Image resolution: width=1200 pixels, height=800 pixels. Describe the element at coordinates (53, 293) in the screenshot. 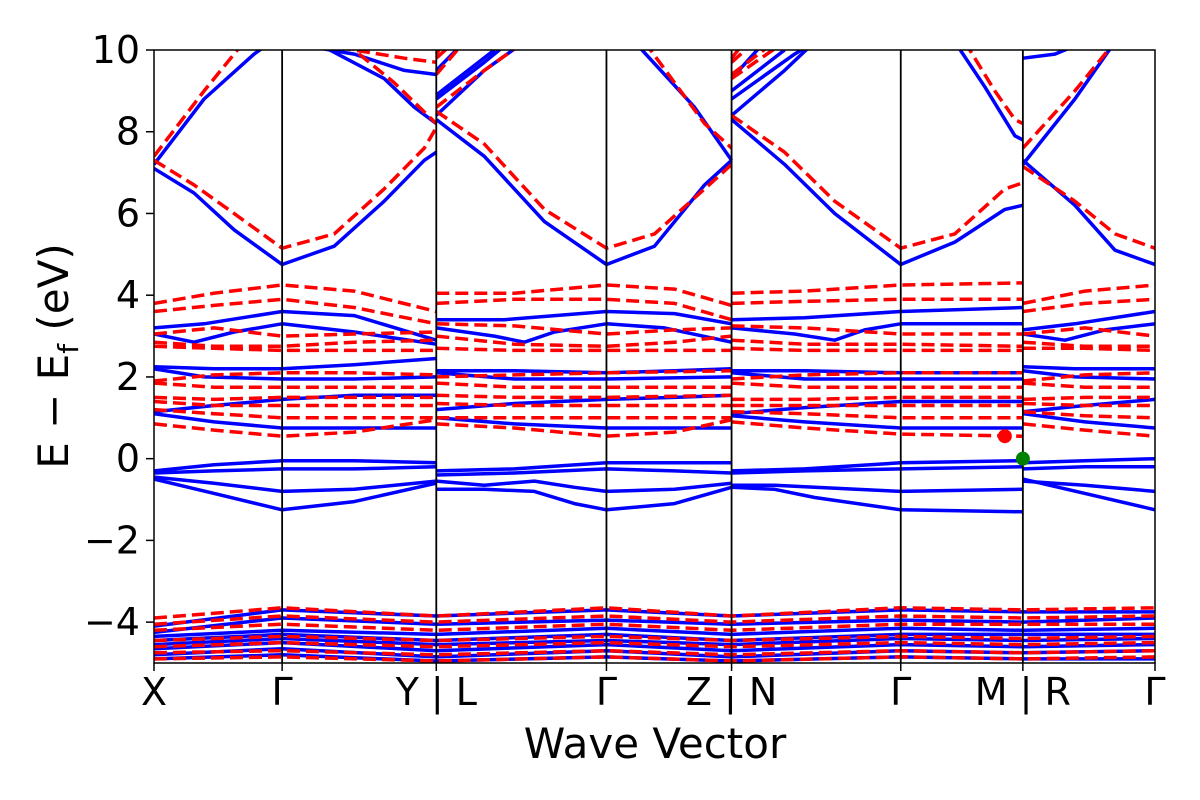

I see `y-axis-title-unit: (eV)` at that location.